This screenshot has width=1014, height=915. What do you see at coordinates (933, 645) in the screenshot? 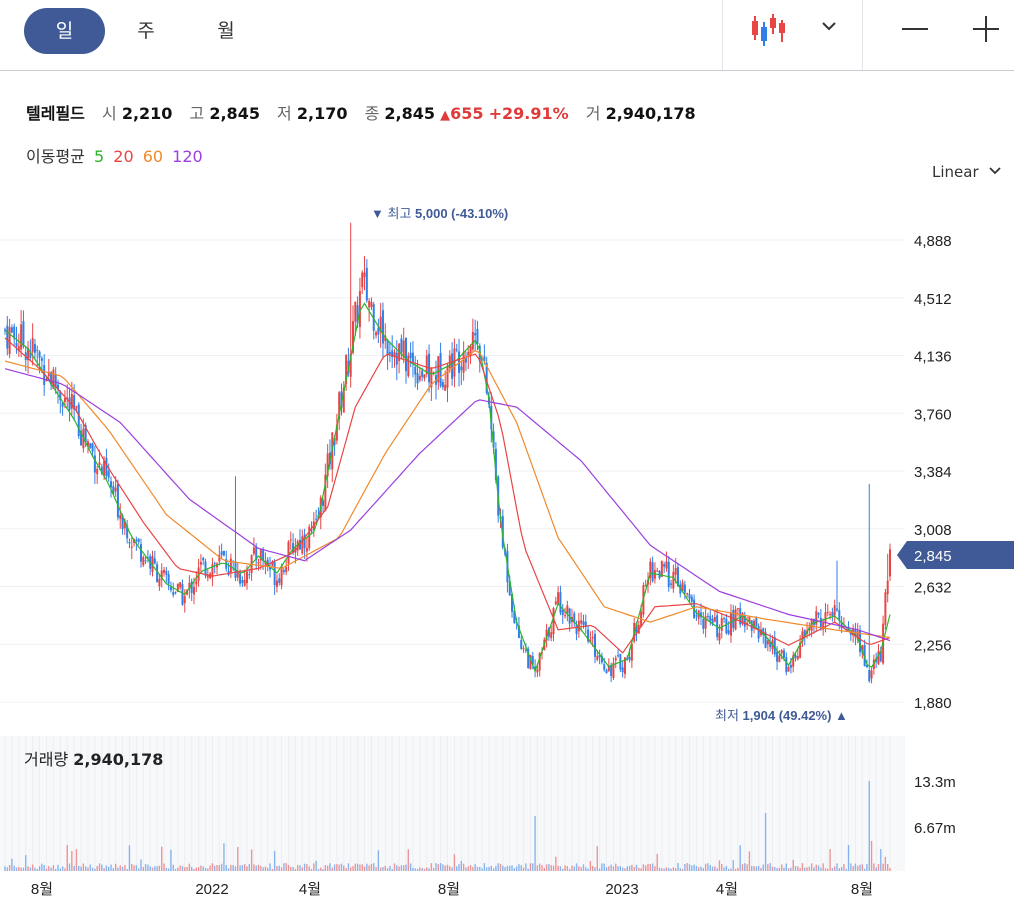
I see `price-tick: 2,256` at bounding box center [933, 645].